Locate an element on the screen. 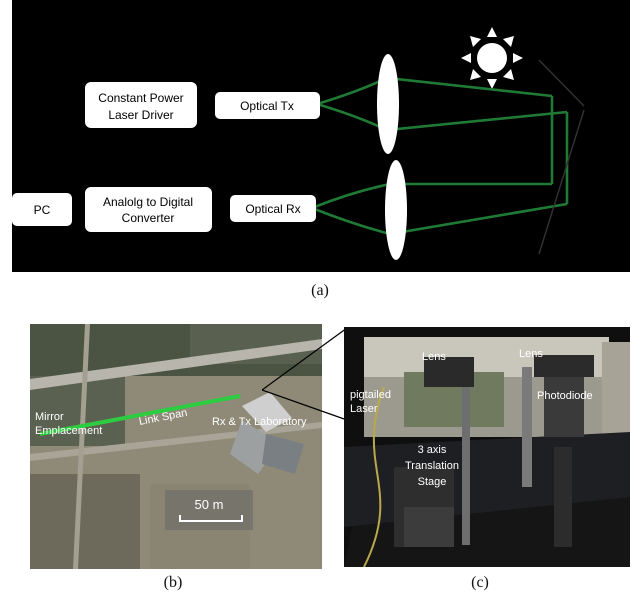  pigtailed-label-2: Laser is located at coordinates (364, 409).